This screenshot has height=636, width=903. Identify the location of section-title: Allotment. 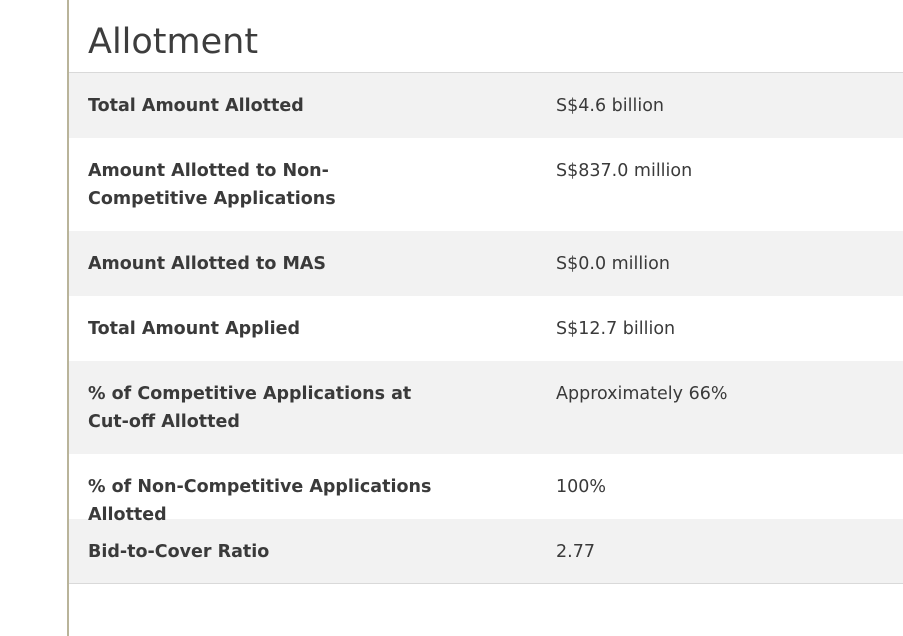
(173, 42).